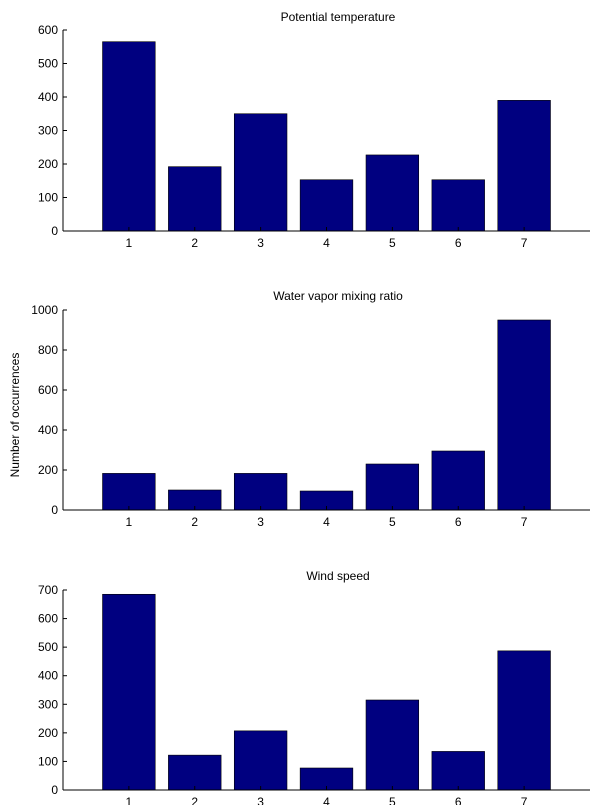  I want to click on y-axis-label: Number of occurrences, so click(15, 415).